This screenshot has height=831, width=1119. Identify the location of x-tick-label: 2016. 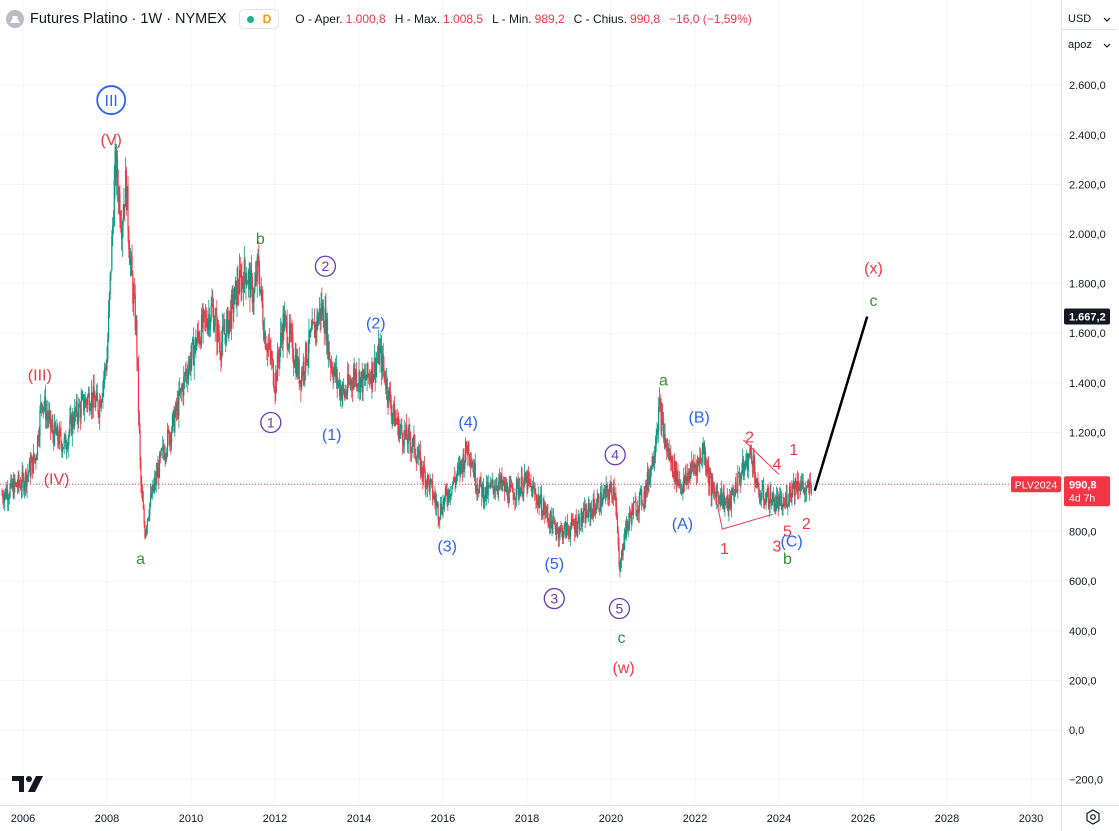
(443, 819).